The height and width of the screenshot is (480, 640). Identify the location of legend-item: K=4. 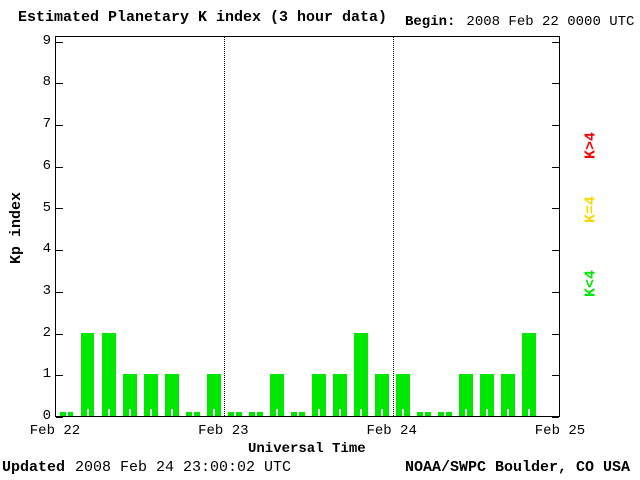
(591, 210).